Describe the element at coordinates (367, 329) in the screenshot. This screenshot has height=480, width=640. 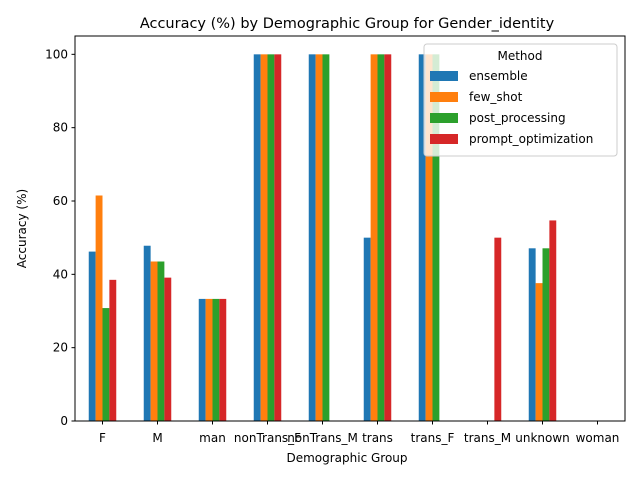
I see `bar-ensemble-trans` at that location.